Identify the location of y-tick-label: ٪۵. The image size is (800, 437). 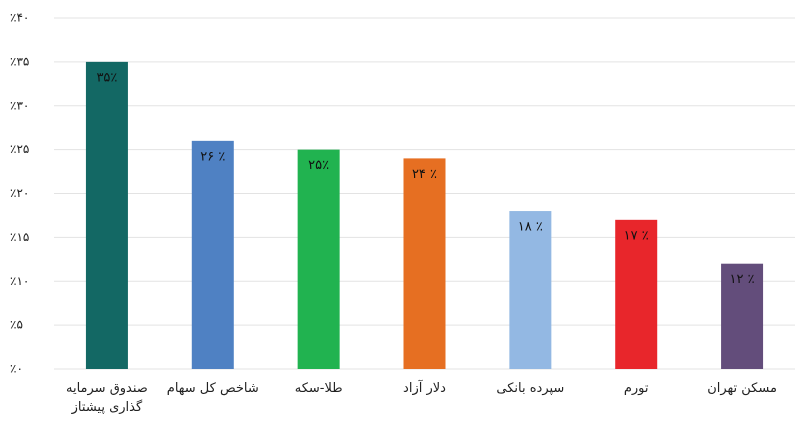
(16, 325).